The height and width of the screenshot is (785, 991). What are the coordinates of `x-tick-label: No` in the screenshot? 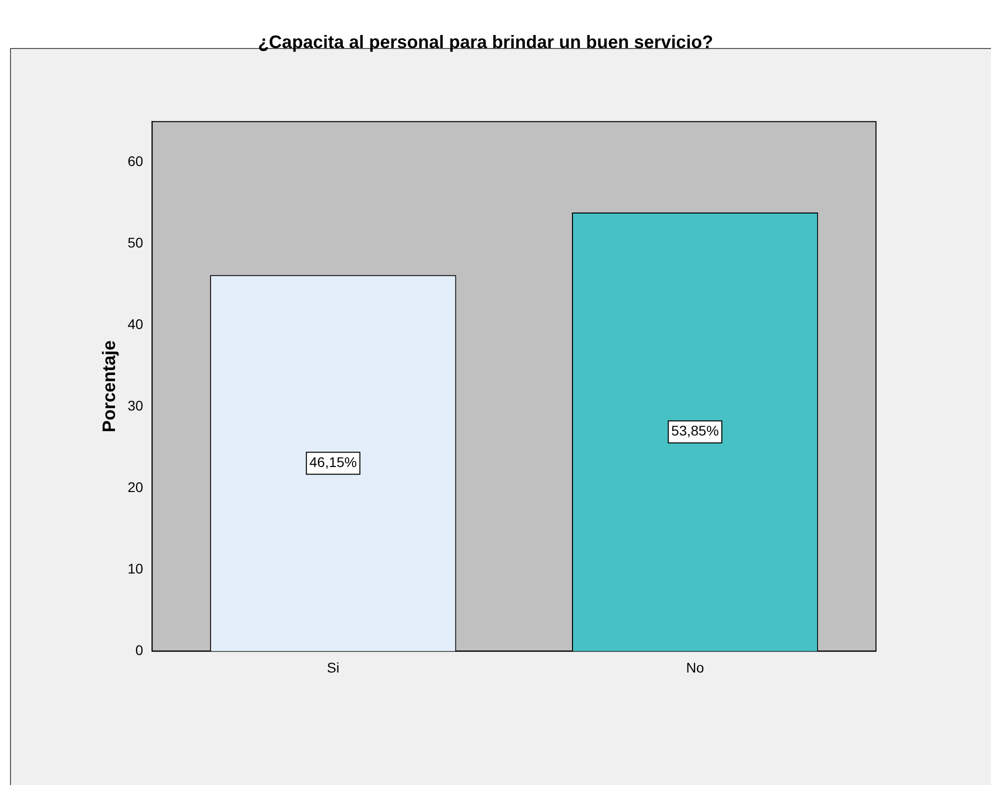 It's located at (695, 667).